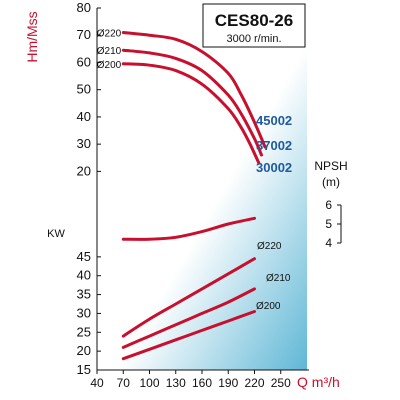 The width and height of the screenshot is (400, 400). What do you see at coordinates (254, 20) in the screenshot?
I see `chart-title: CES80-26` at bounding box center [254, 20].